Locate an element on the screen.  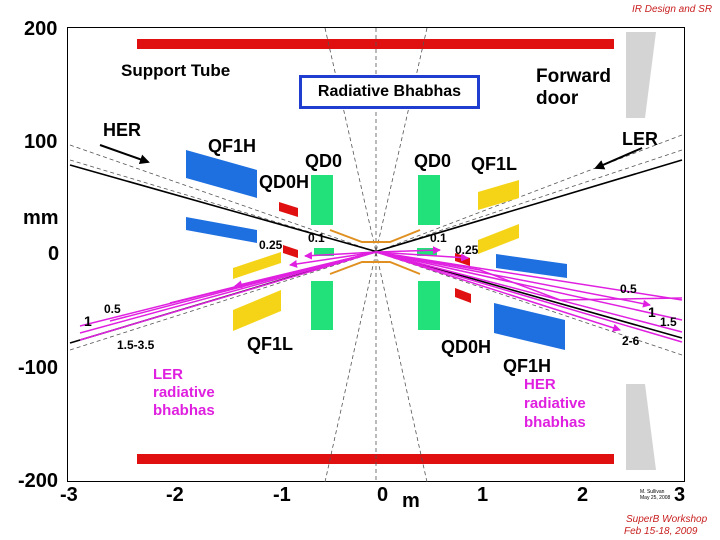
qf1h-top-label: QF1H is located at coordinates (232, 146).